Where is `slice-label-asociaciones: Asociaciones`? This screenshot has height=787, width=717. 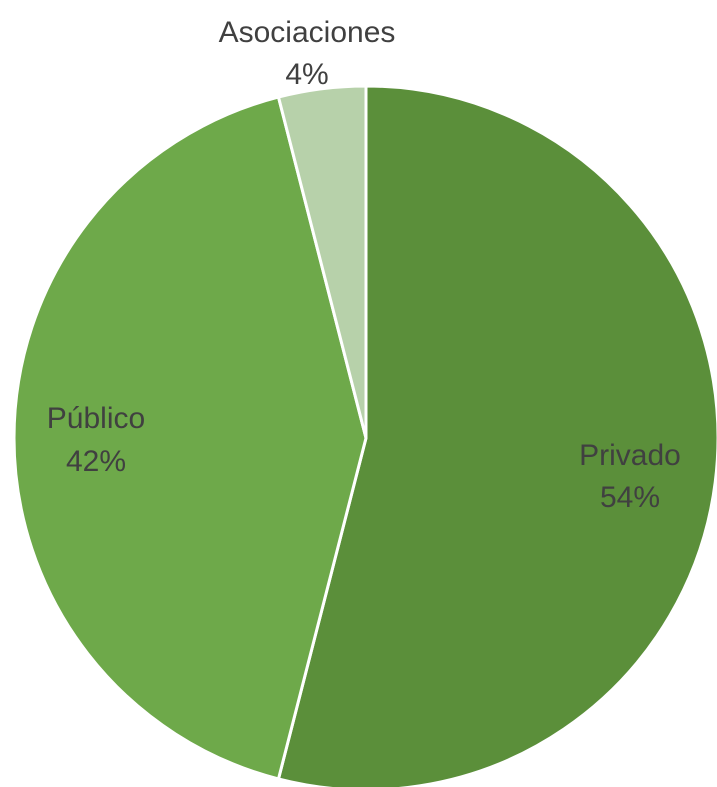 slice-label-asociaciones: Asociaciones is located at coordinates (307, 32).